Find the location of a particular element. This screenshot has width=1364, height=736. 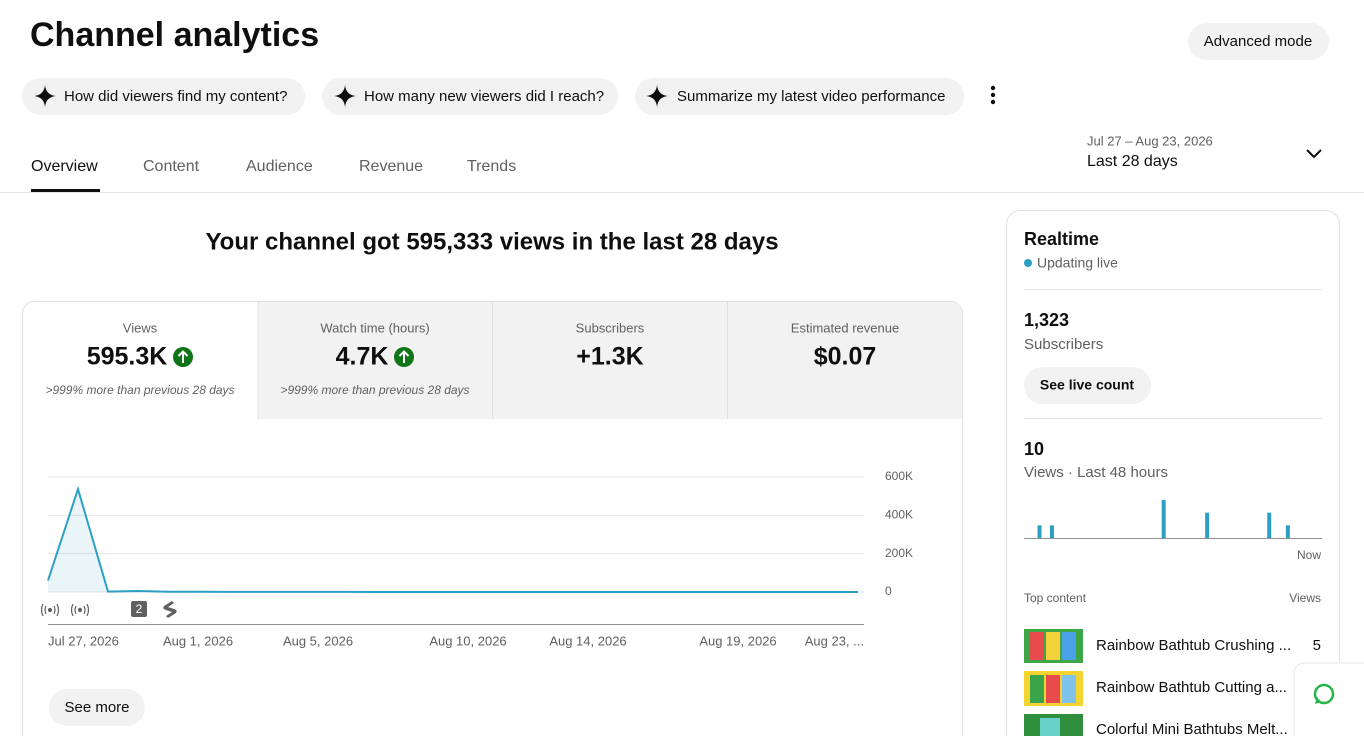

metric-value: +1.3K is located at coordinates (609, 357).